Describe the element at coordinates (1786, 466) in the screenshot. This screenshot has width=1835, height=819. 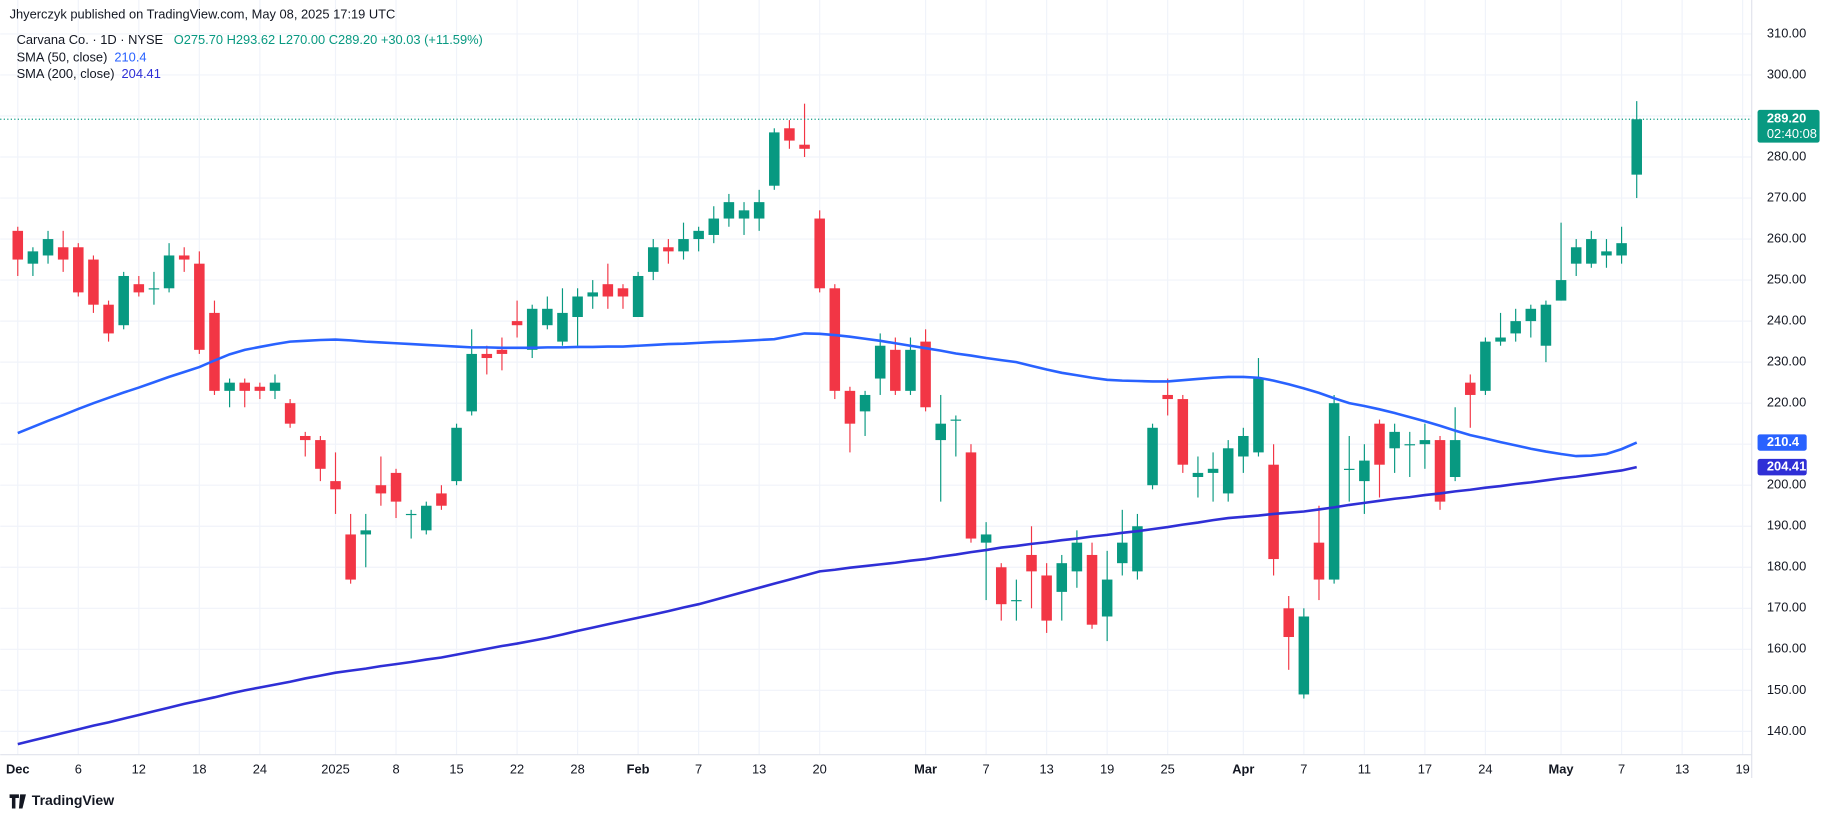
I see `sma-badge-label: 204.41` at that location.